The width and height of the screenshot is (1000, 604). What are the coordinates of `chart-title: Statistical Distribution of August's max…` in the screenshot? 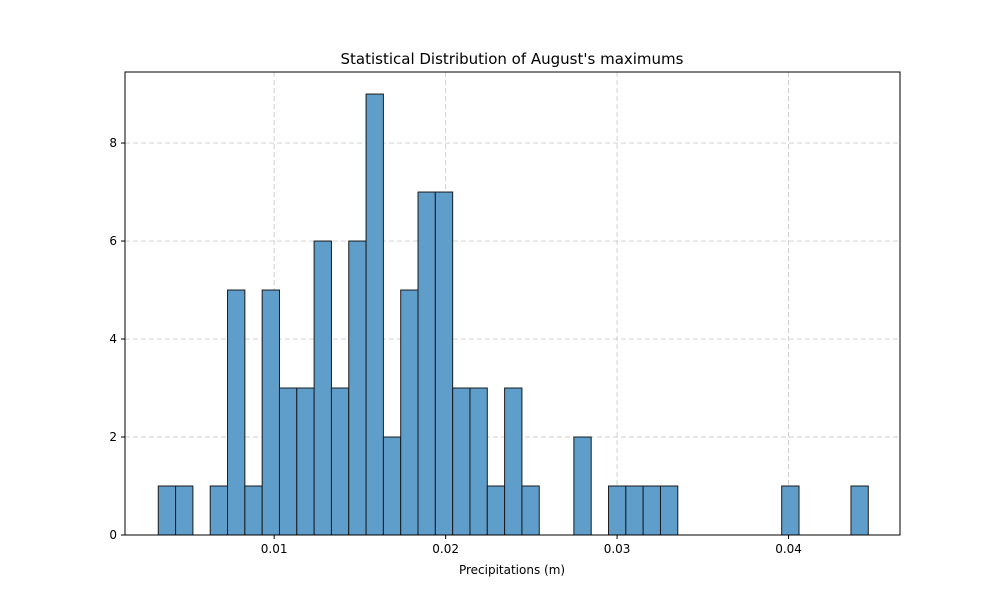 It's located at (512, 59).